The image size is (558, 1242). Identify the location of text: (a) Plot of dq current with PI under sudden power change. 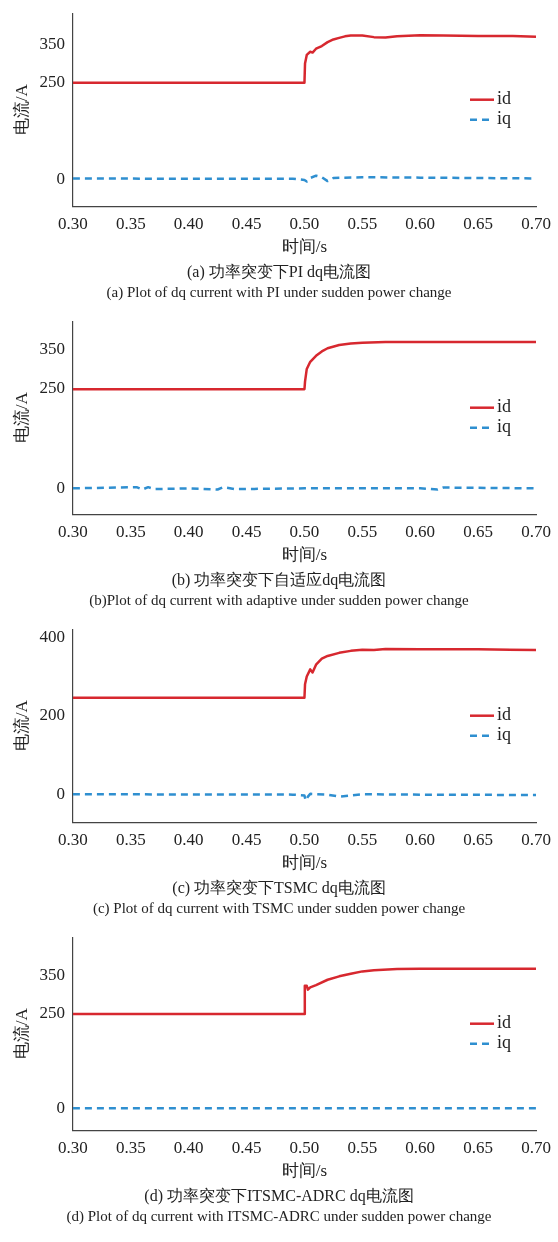
(279, 292).